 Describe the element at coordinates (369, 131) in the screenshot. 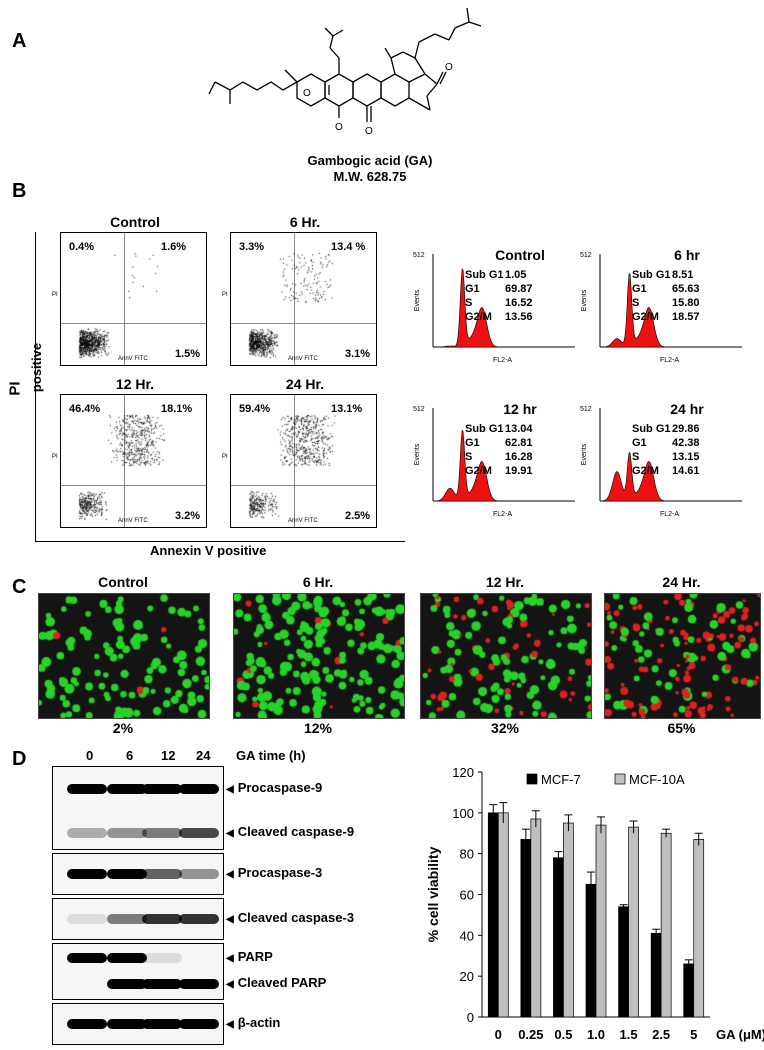

I see `atom-o-3: O` at that location.